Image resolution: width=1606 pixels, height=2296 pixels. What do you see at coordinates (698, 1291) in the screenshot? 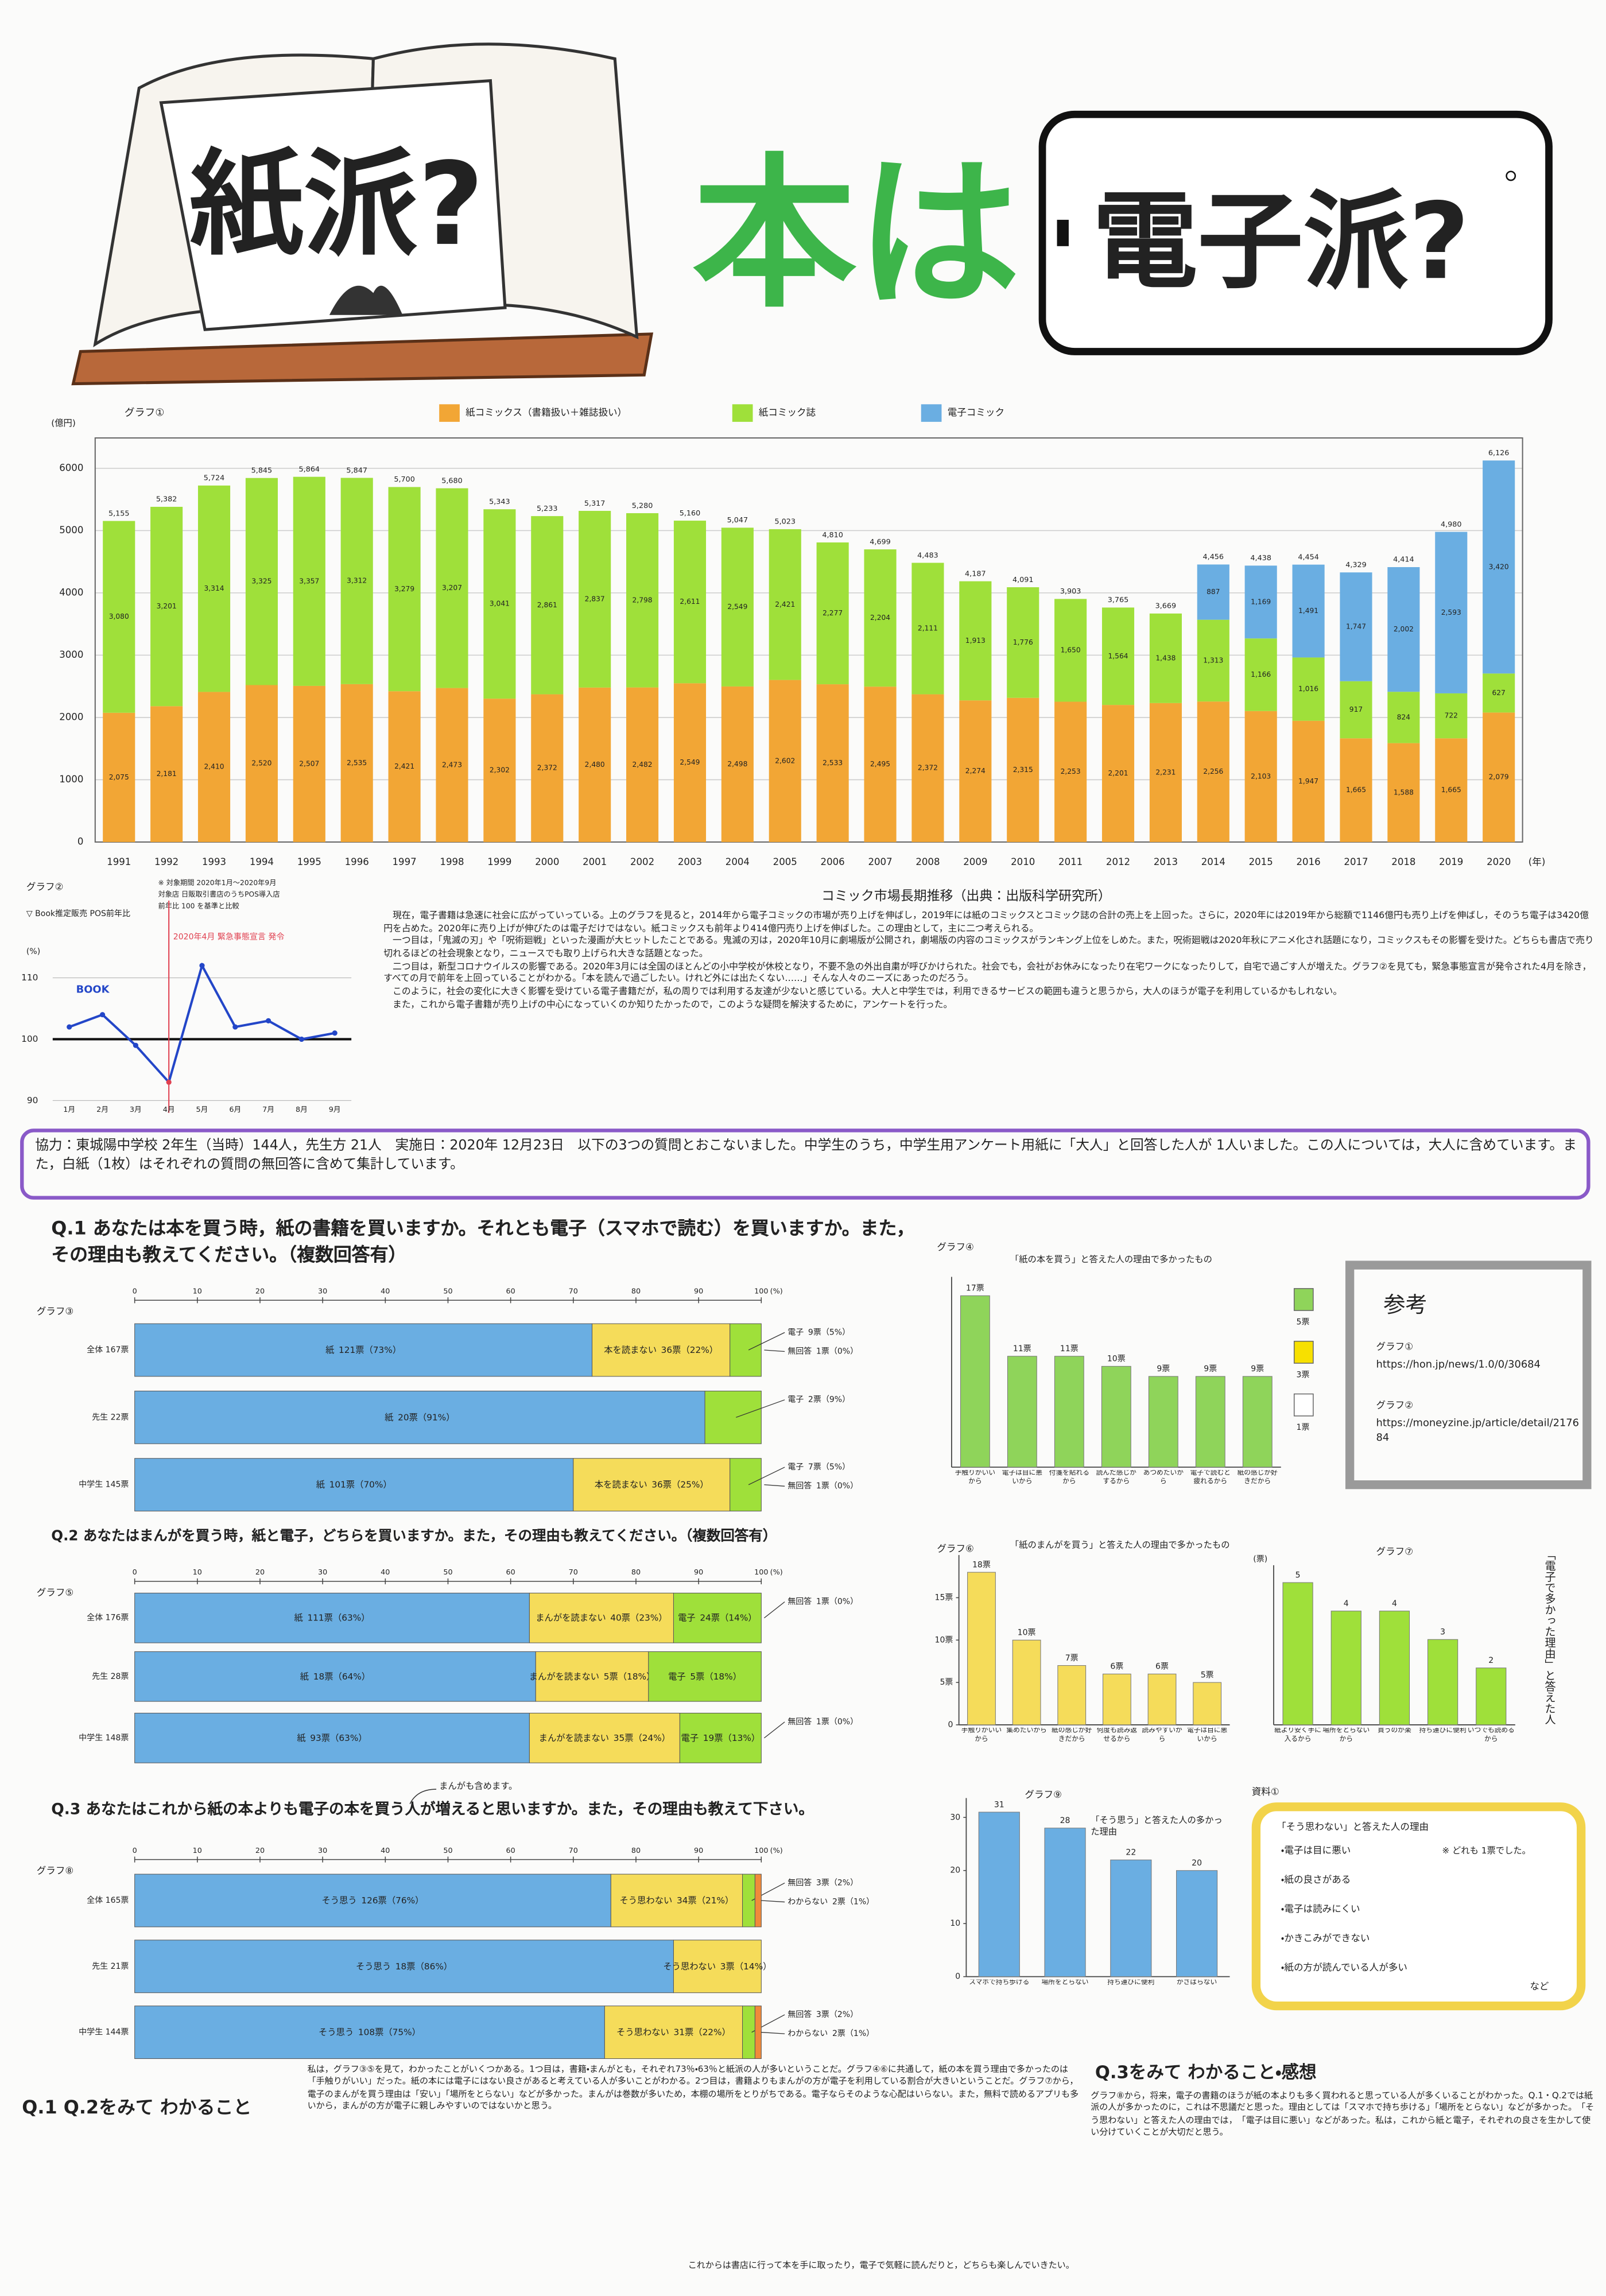
I see `x-tick-label: 90` at bounding box center [698, 1291].